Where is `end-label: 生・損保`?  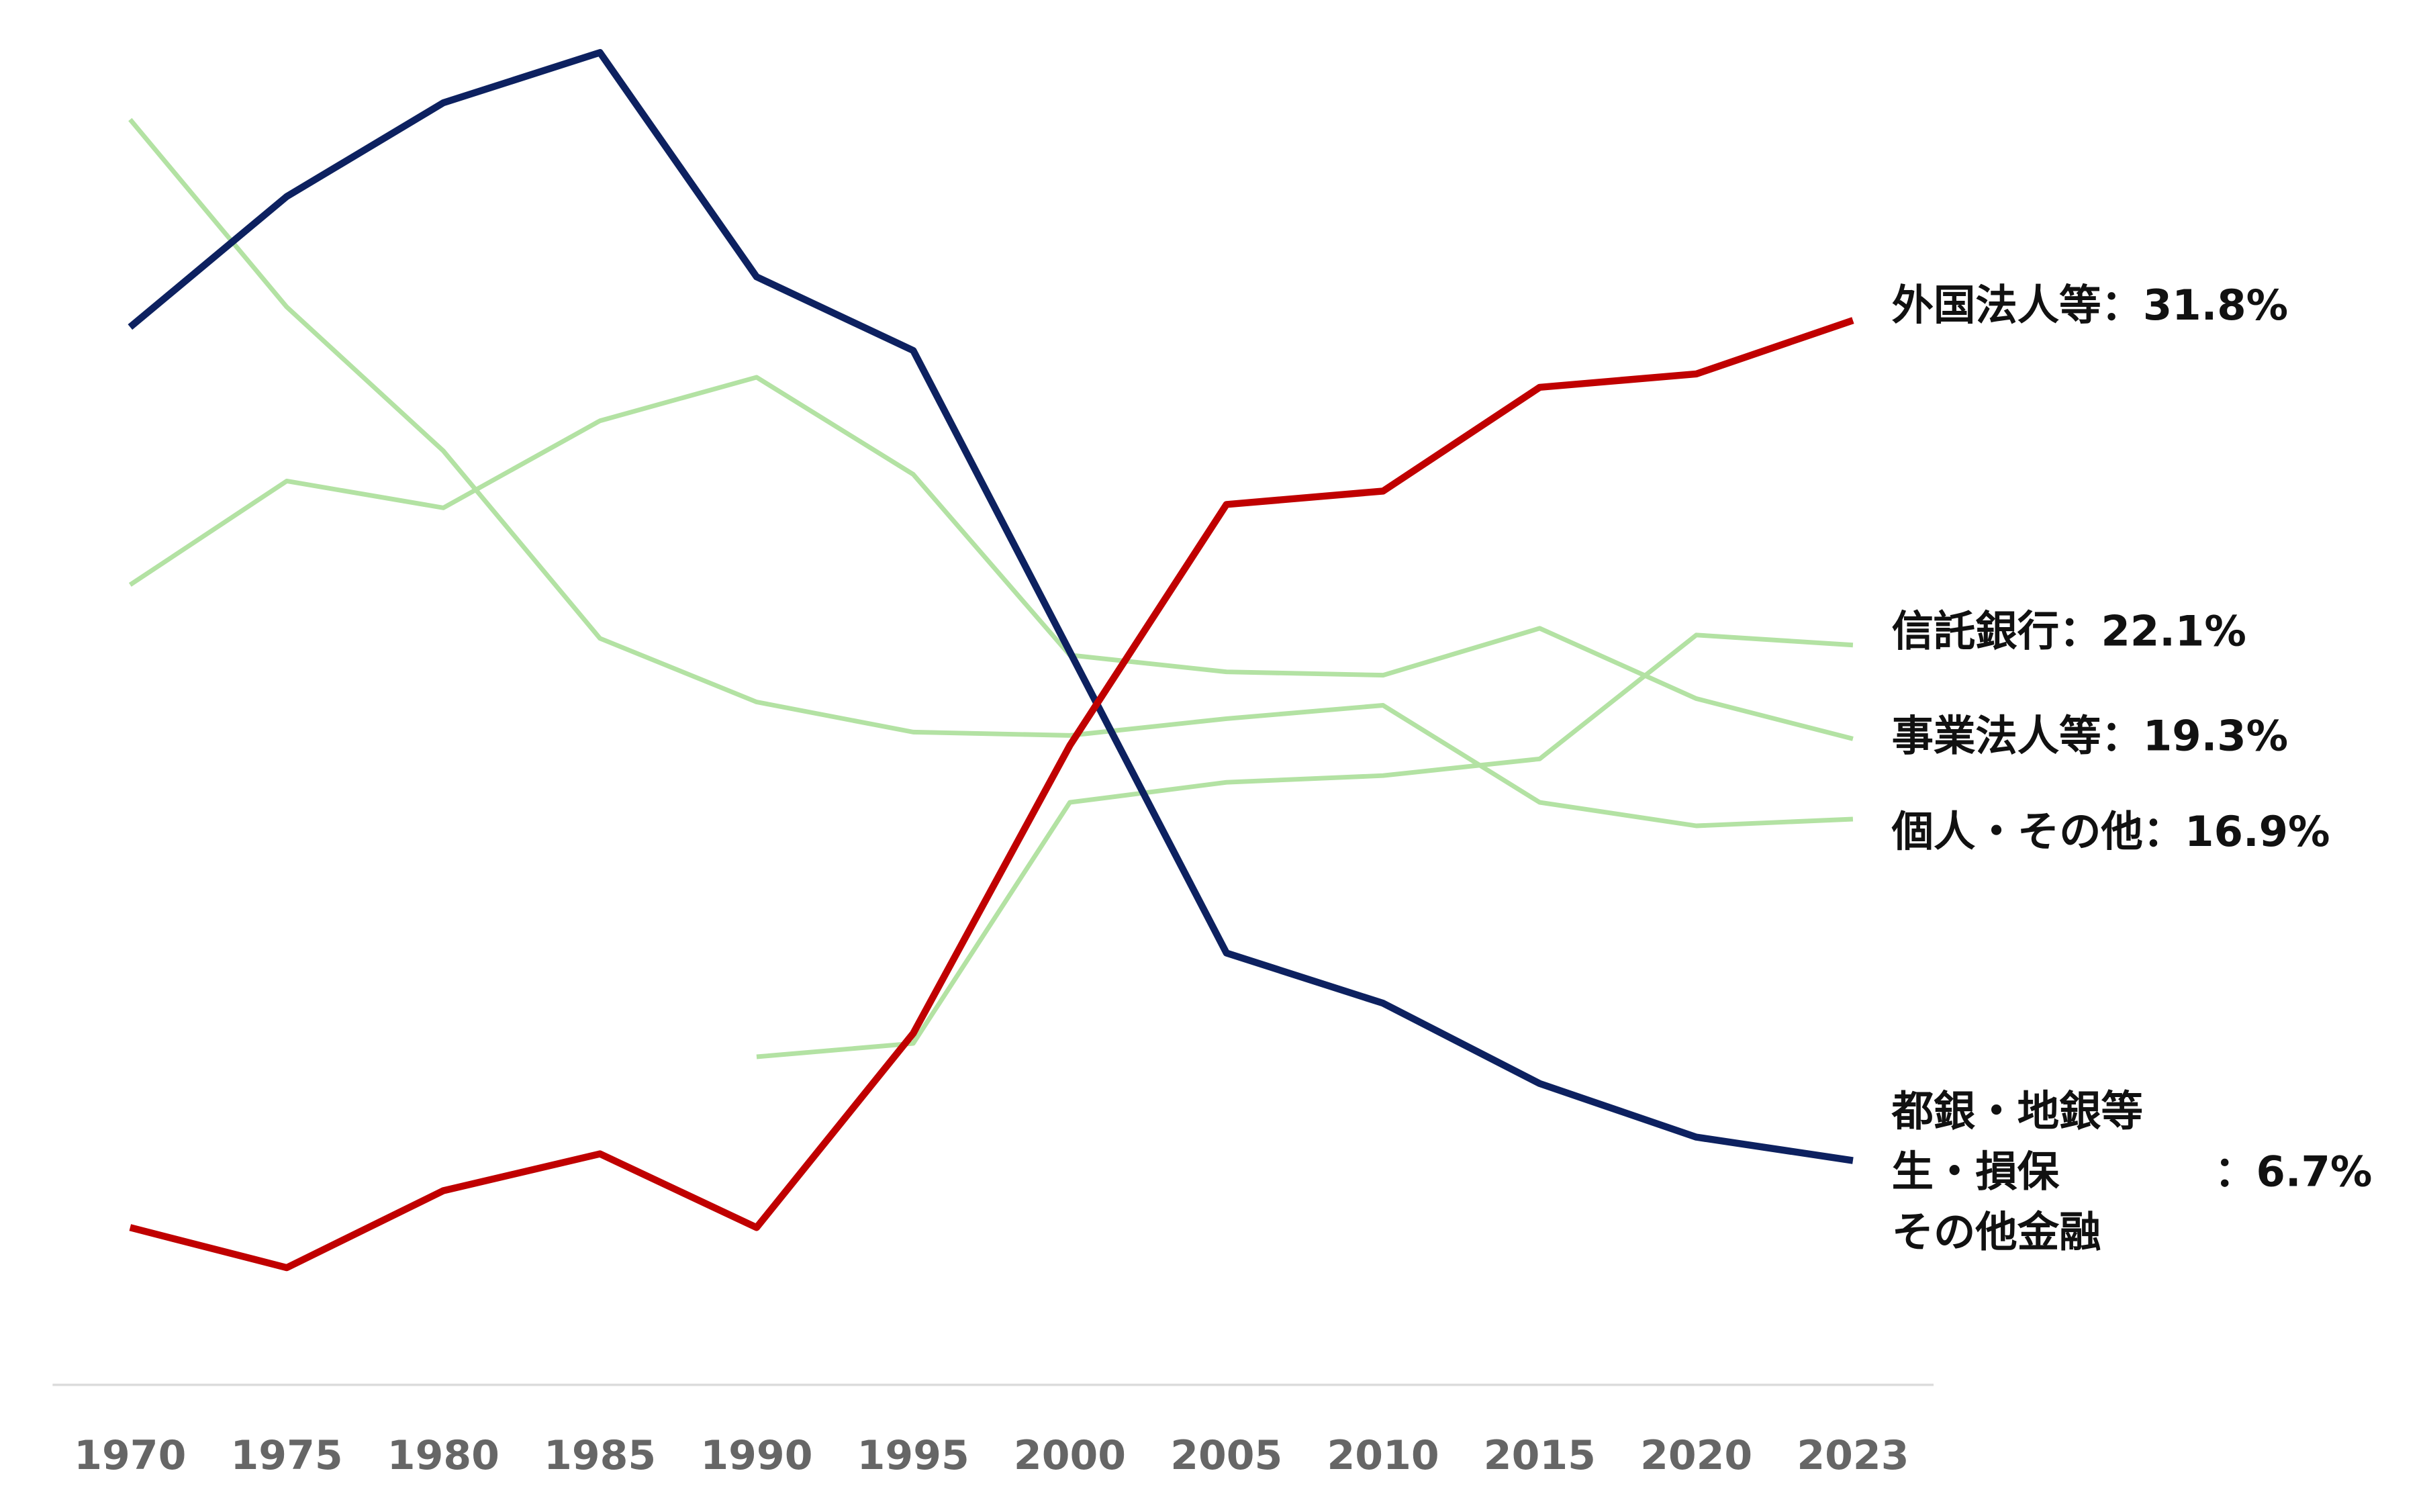
end-label: 生・損保 is located at coordinates (1976, 1171).